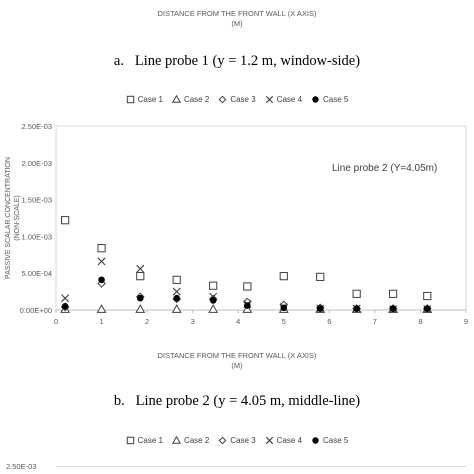  I want to click on legend-a-label: Case 4, so click(289, 99).